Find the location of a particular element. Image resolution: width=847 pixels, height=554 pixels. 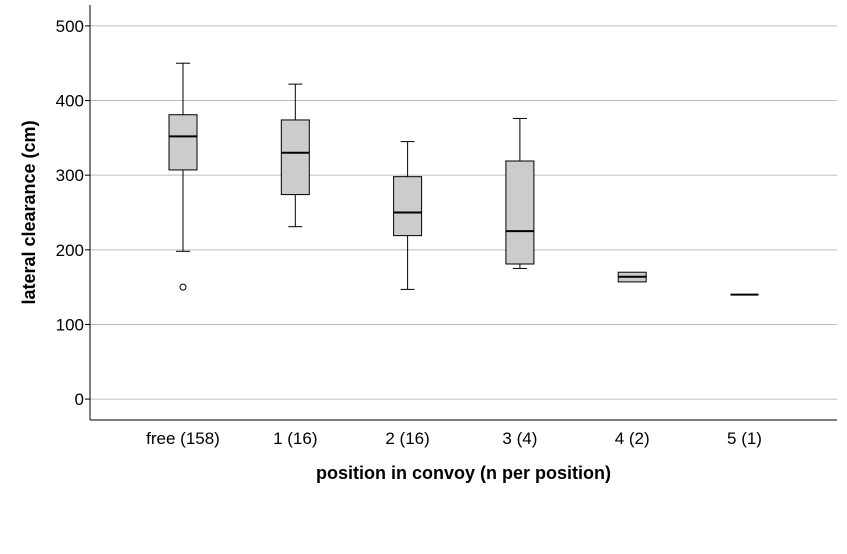

outlier-point is located at coordinates (183, 287).